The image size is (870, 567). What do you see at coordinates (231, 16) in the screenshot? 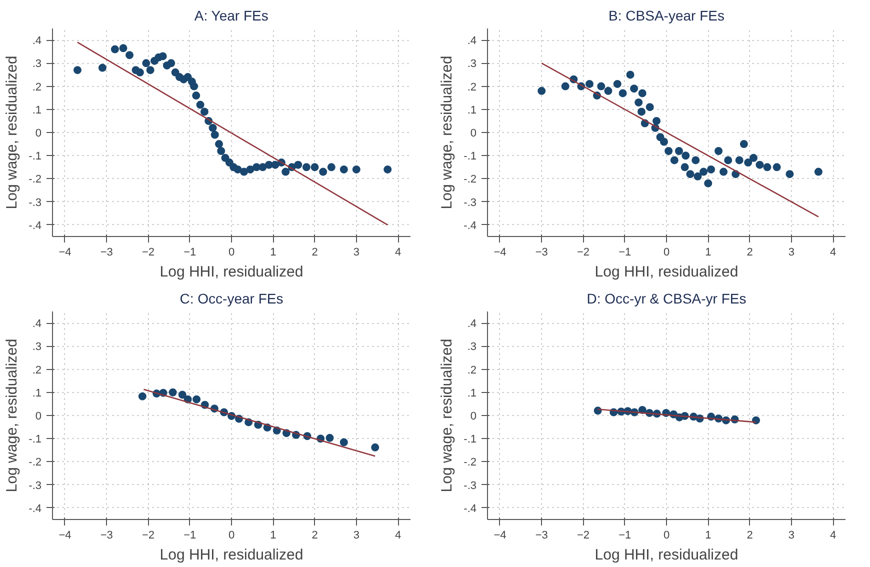
I see `chart-title: A: Year FEs` at bounding box center [231, 16].